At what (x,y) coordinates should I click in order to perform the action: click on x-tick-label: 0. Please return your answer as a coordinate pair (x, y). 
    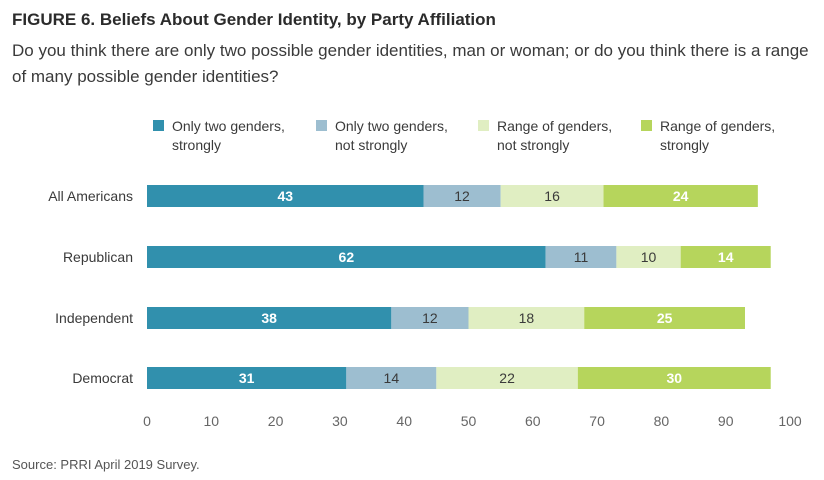
    Looking at the image, I should click on (147, 421).